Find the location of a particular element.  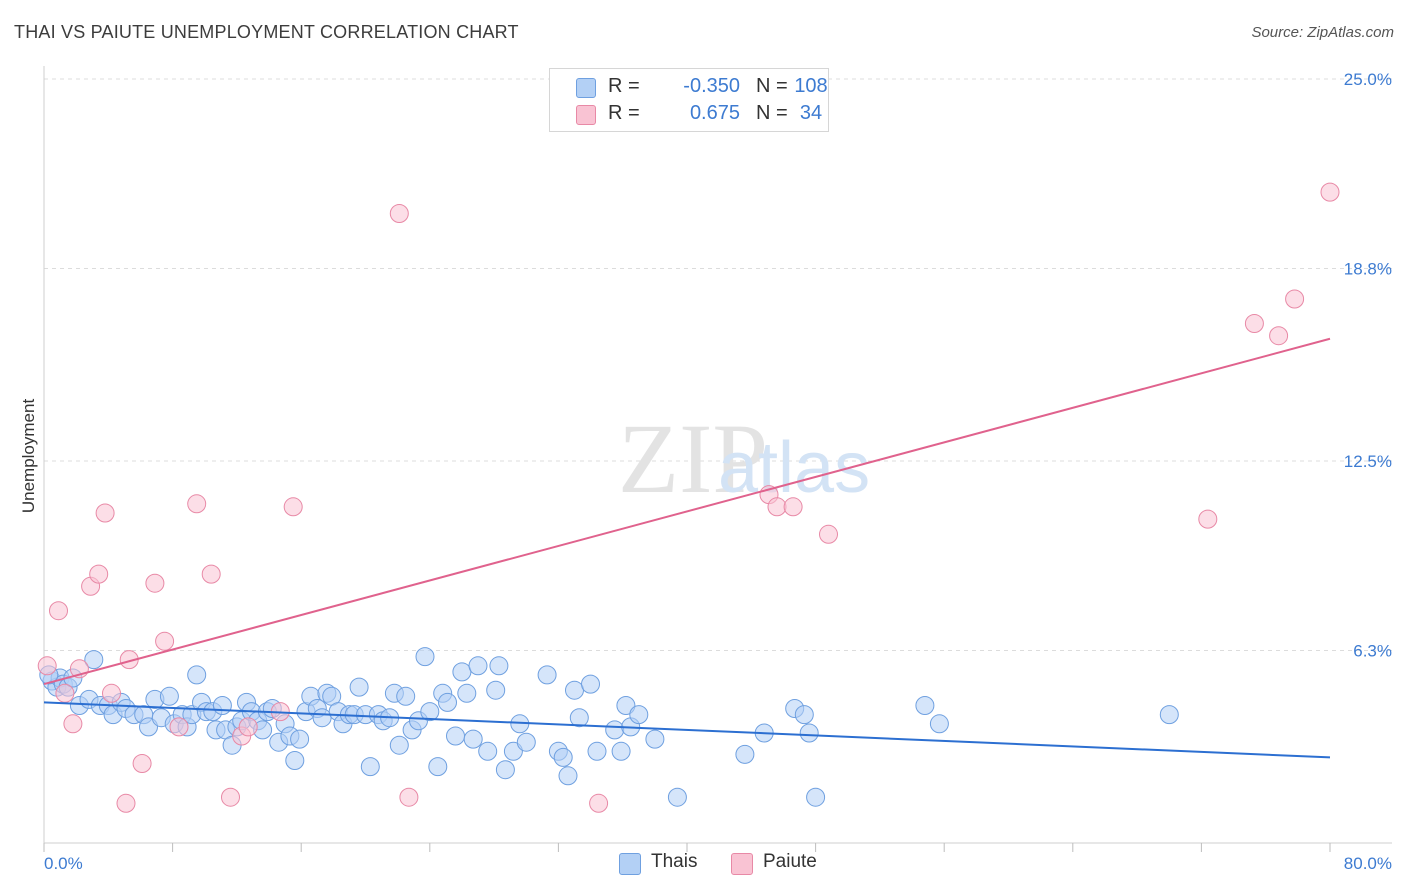

series-label-thais: Thais is located at coordinates (674, 861).